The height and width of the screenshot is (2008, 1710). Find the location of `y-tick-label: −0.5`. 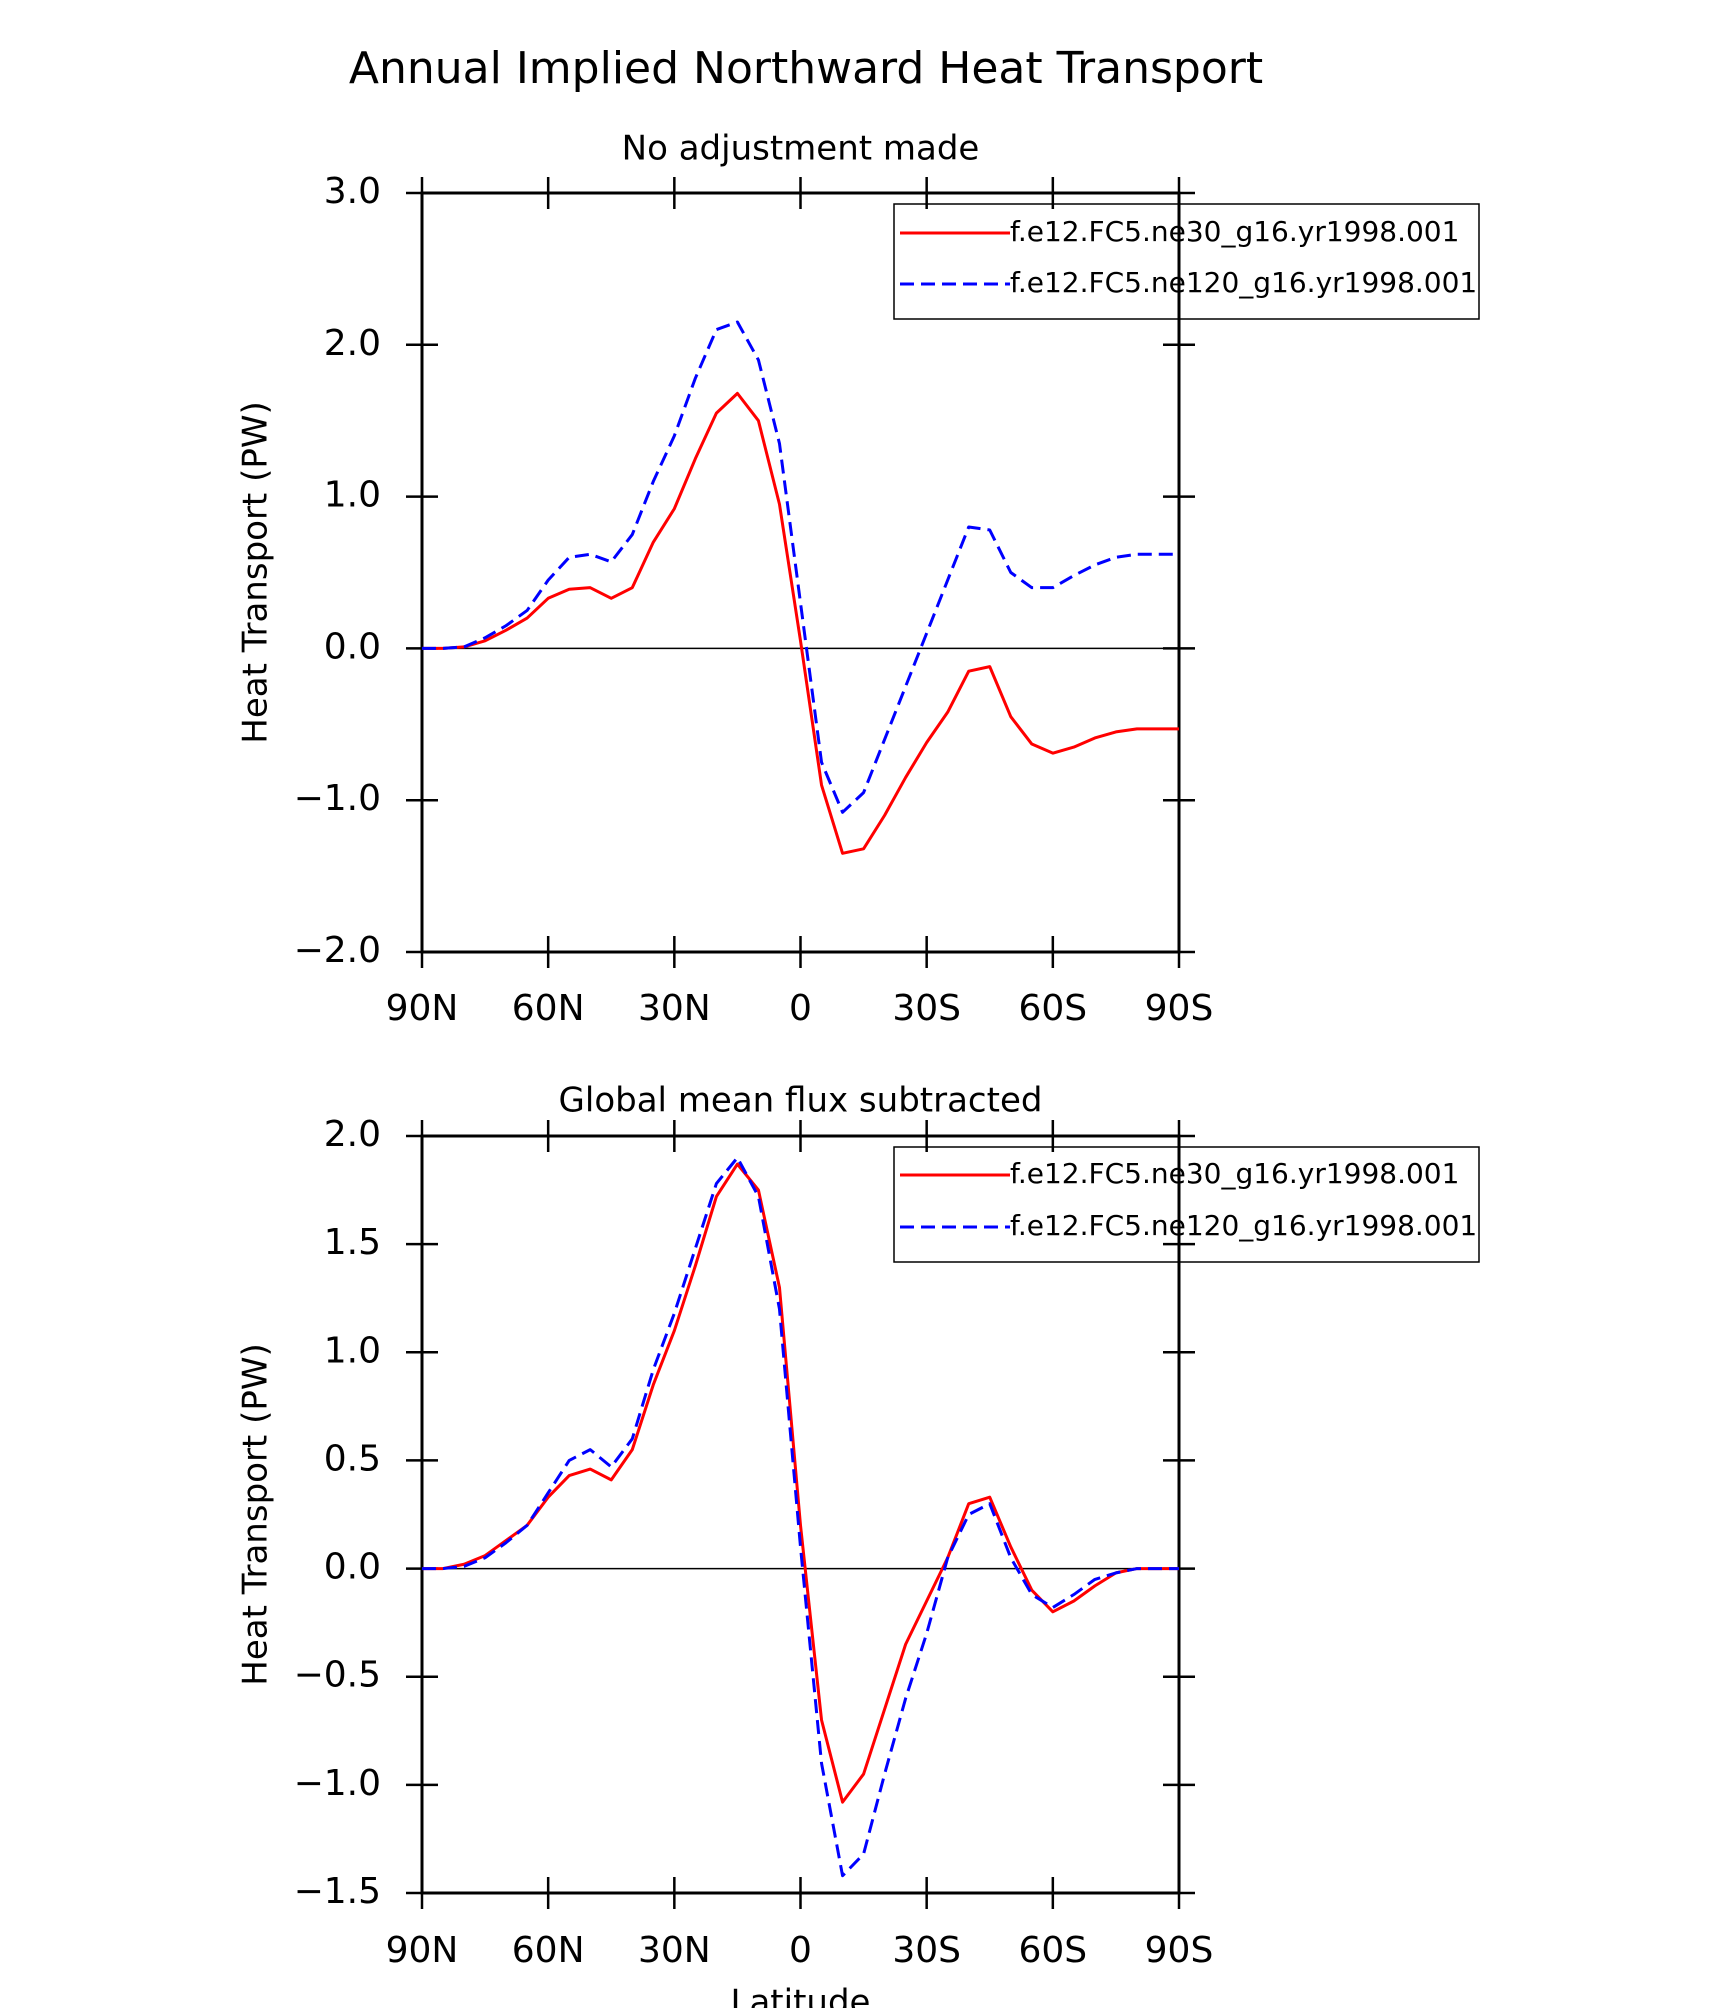

y-tick-label: −0.5 is located at coordinates (337, 1675).